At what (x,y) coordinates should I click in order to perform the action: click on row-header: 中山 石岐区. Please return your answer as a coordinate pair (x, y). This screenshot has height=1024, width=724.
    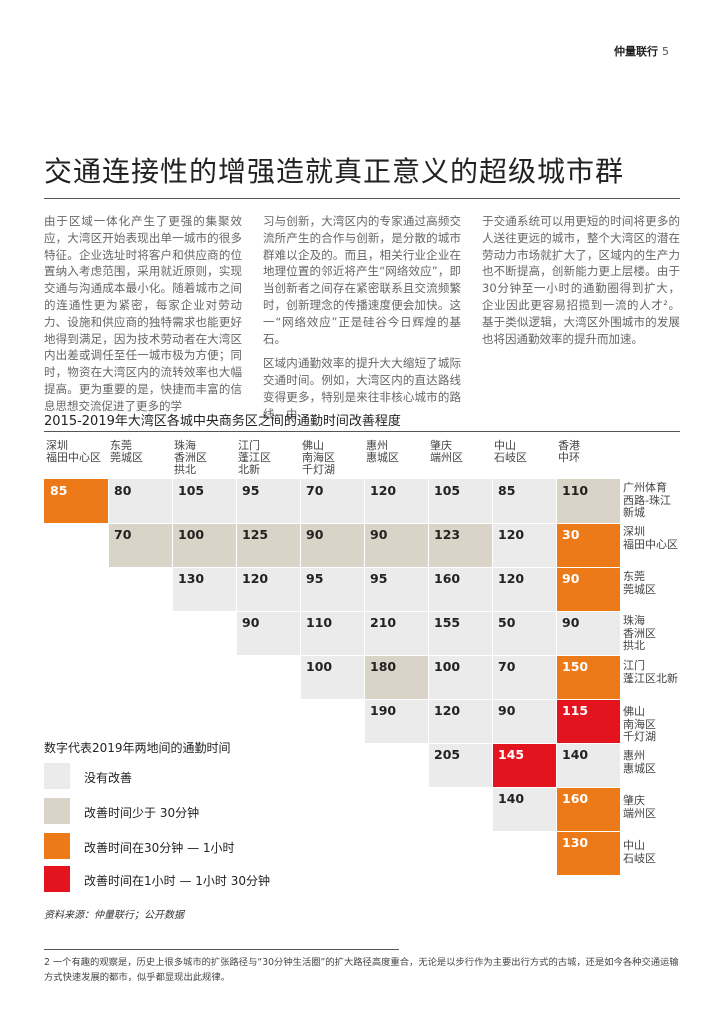
    Looking at the image, I should click on (639, 852).